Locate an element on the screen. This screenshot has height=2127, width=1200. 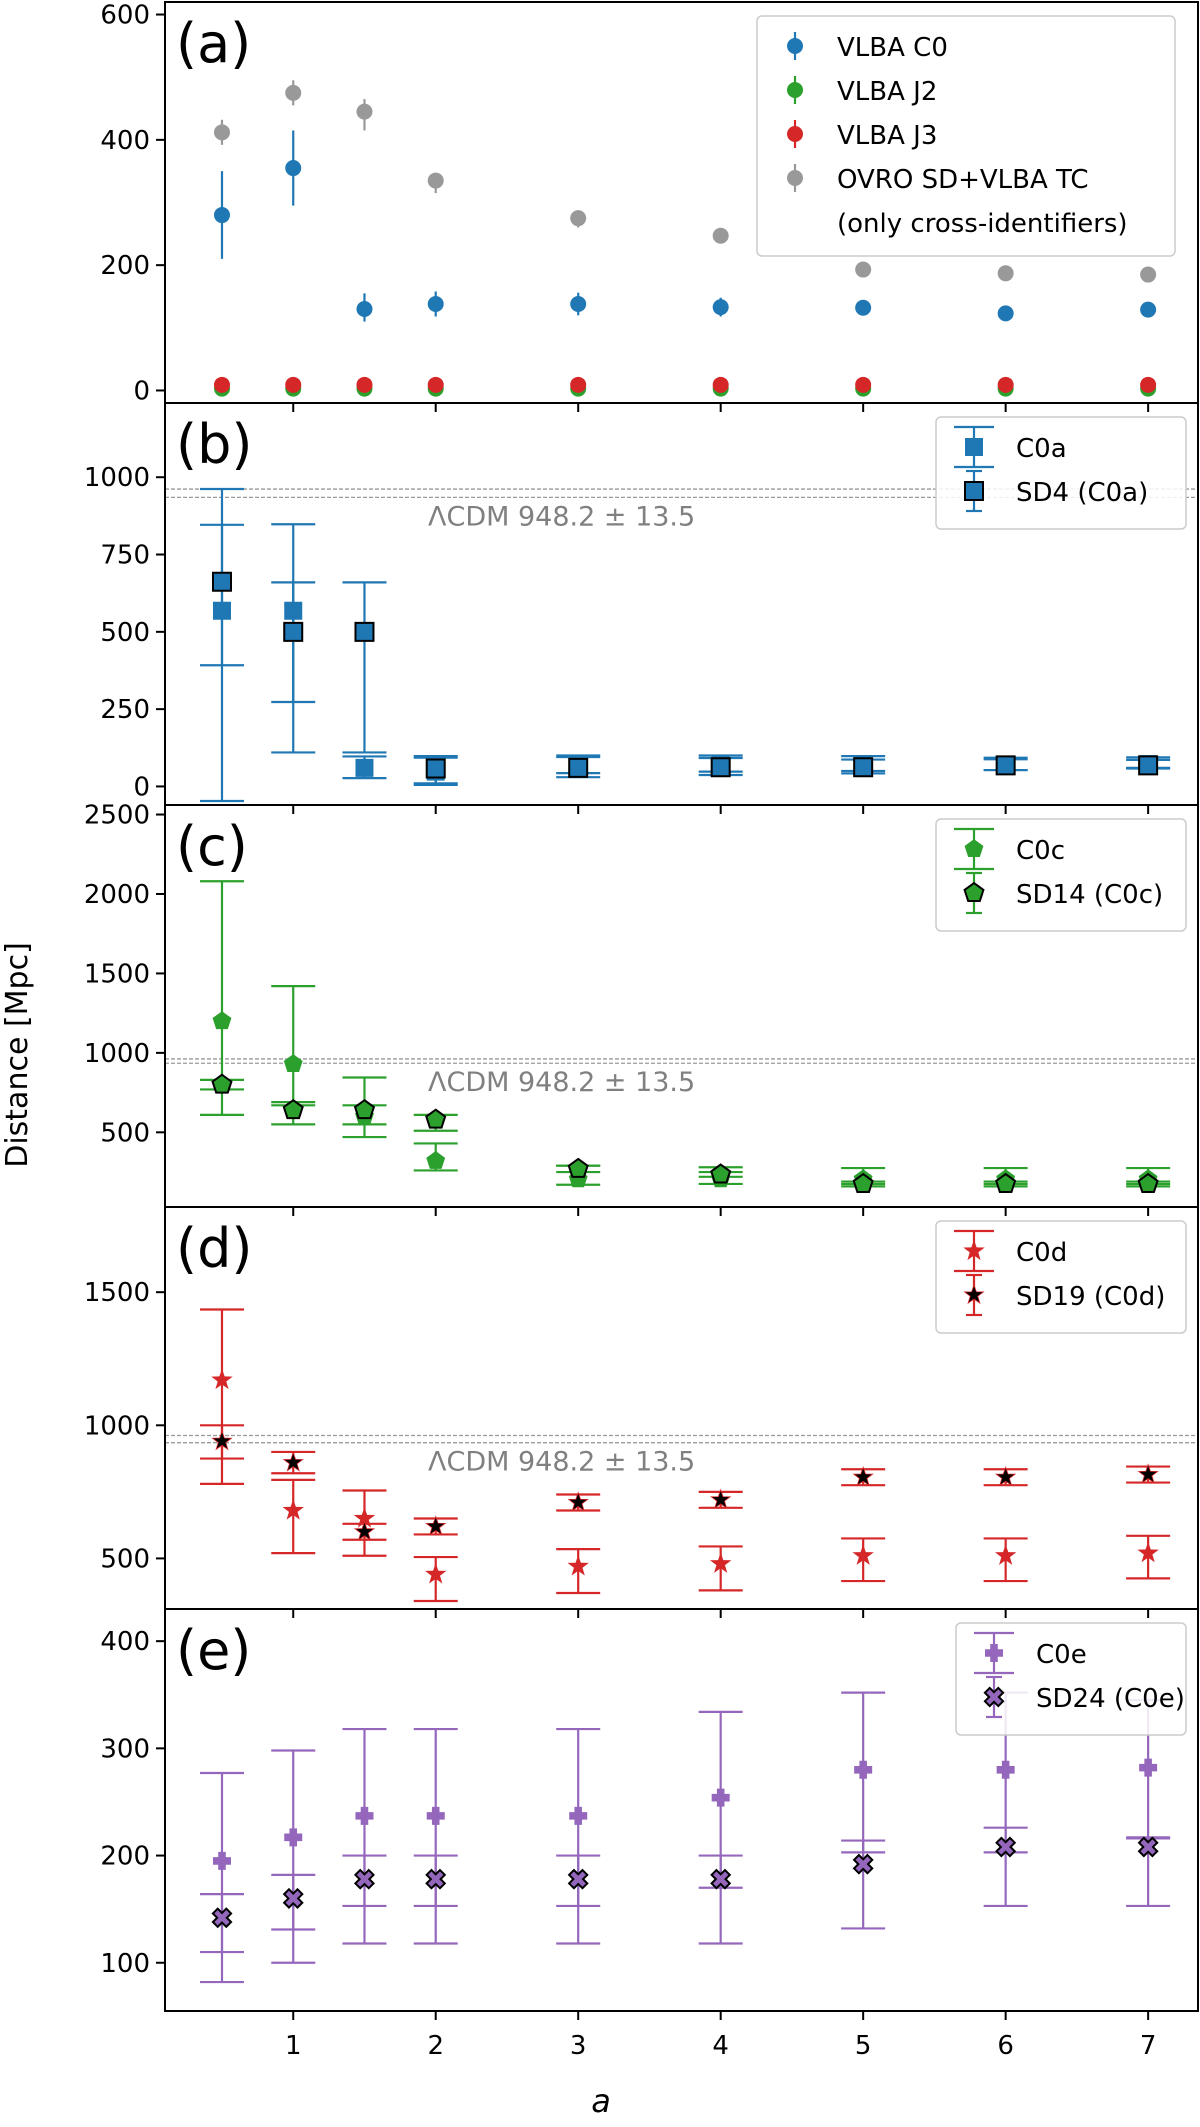
series-ovro-sd-vlba-tc is located at coordinates (685, 181).